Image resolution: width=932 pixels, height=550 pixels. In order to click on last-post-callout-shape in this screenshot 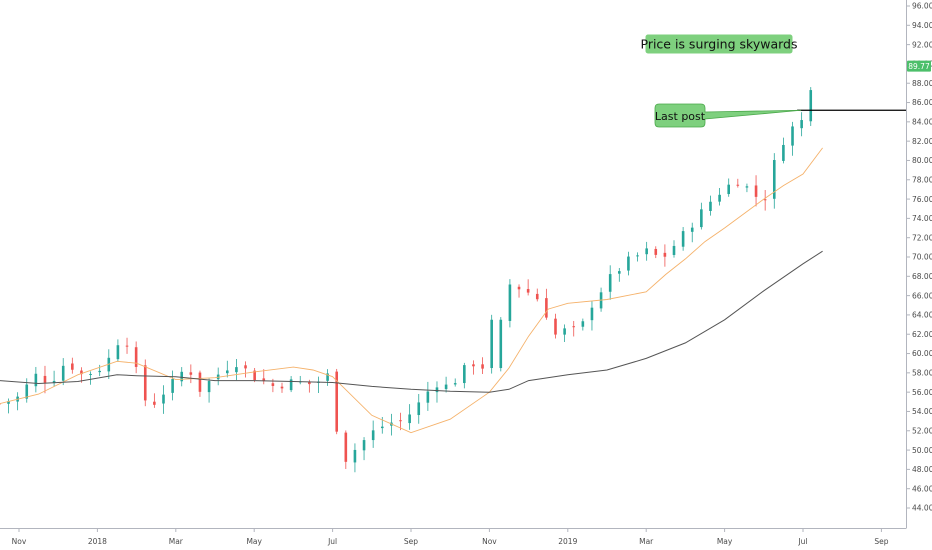, I will do `click(728, 115)`.